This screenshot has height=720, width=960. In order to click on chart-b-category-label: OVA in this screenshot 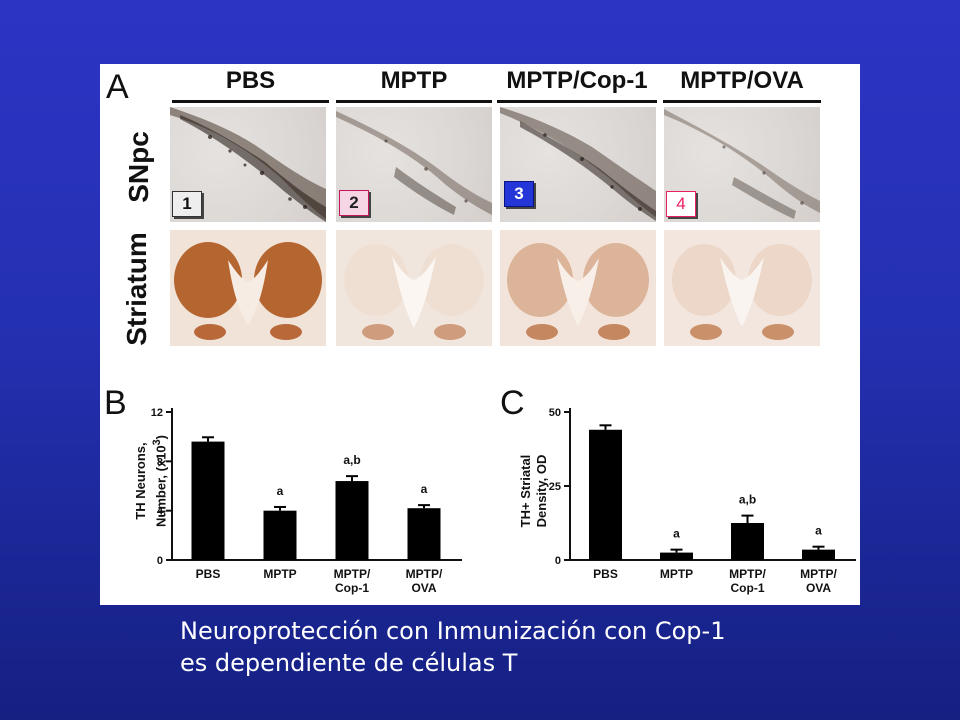, I will do `click(423, 588)`.